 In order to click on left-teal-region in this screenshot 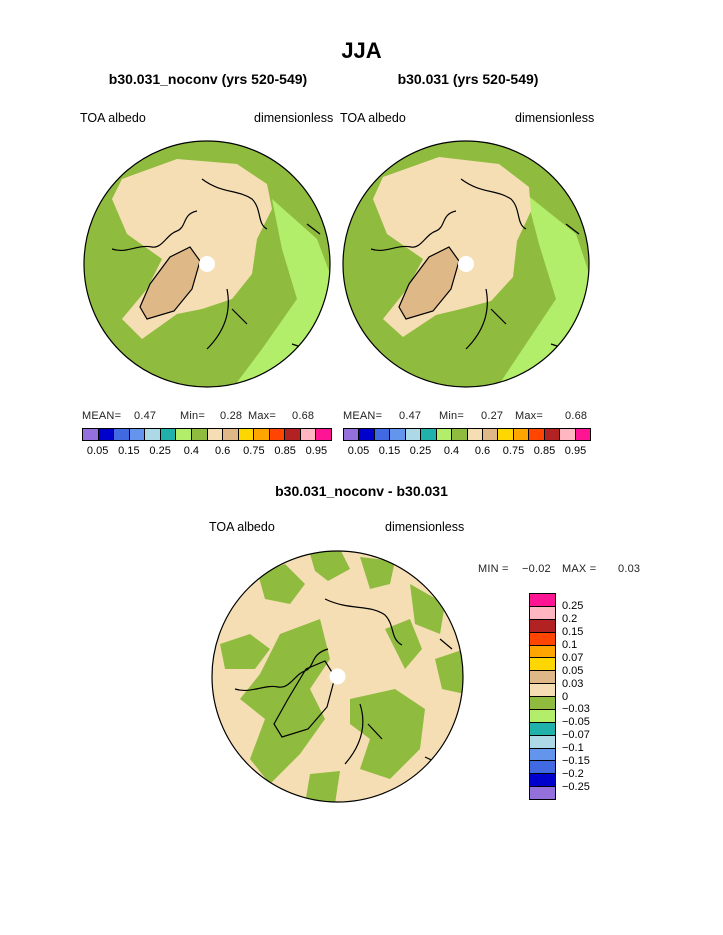, I will do `click(323, 349)`.